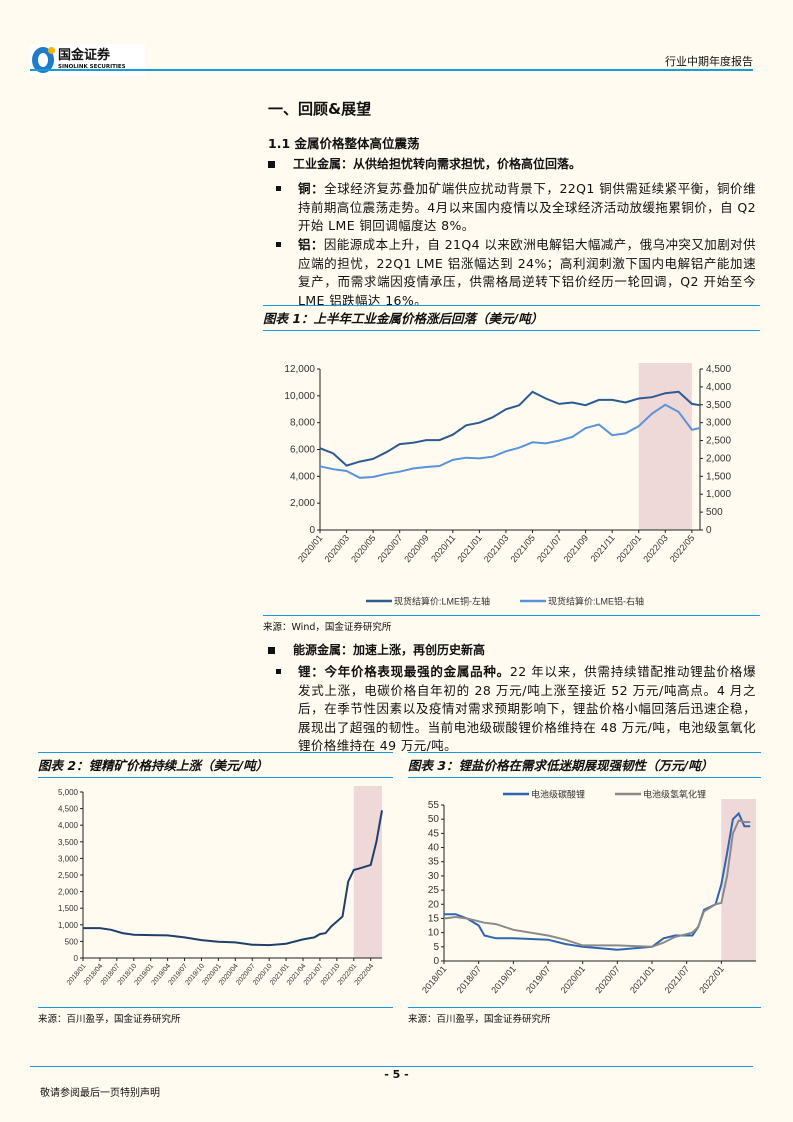 Image resolution: width=793 pixels, height=1122 pixels. Describe the element at coordinates (424, 163) in the screenshot. I see `industrial-heading: 工业金属：从供给担忧转向需求担忧，价格高位回落。` at that location.